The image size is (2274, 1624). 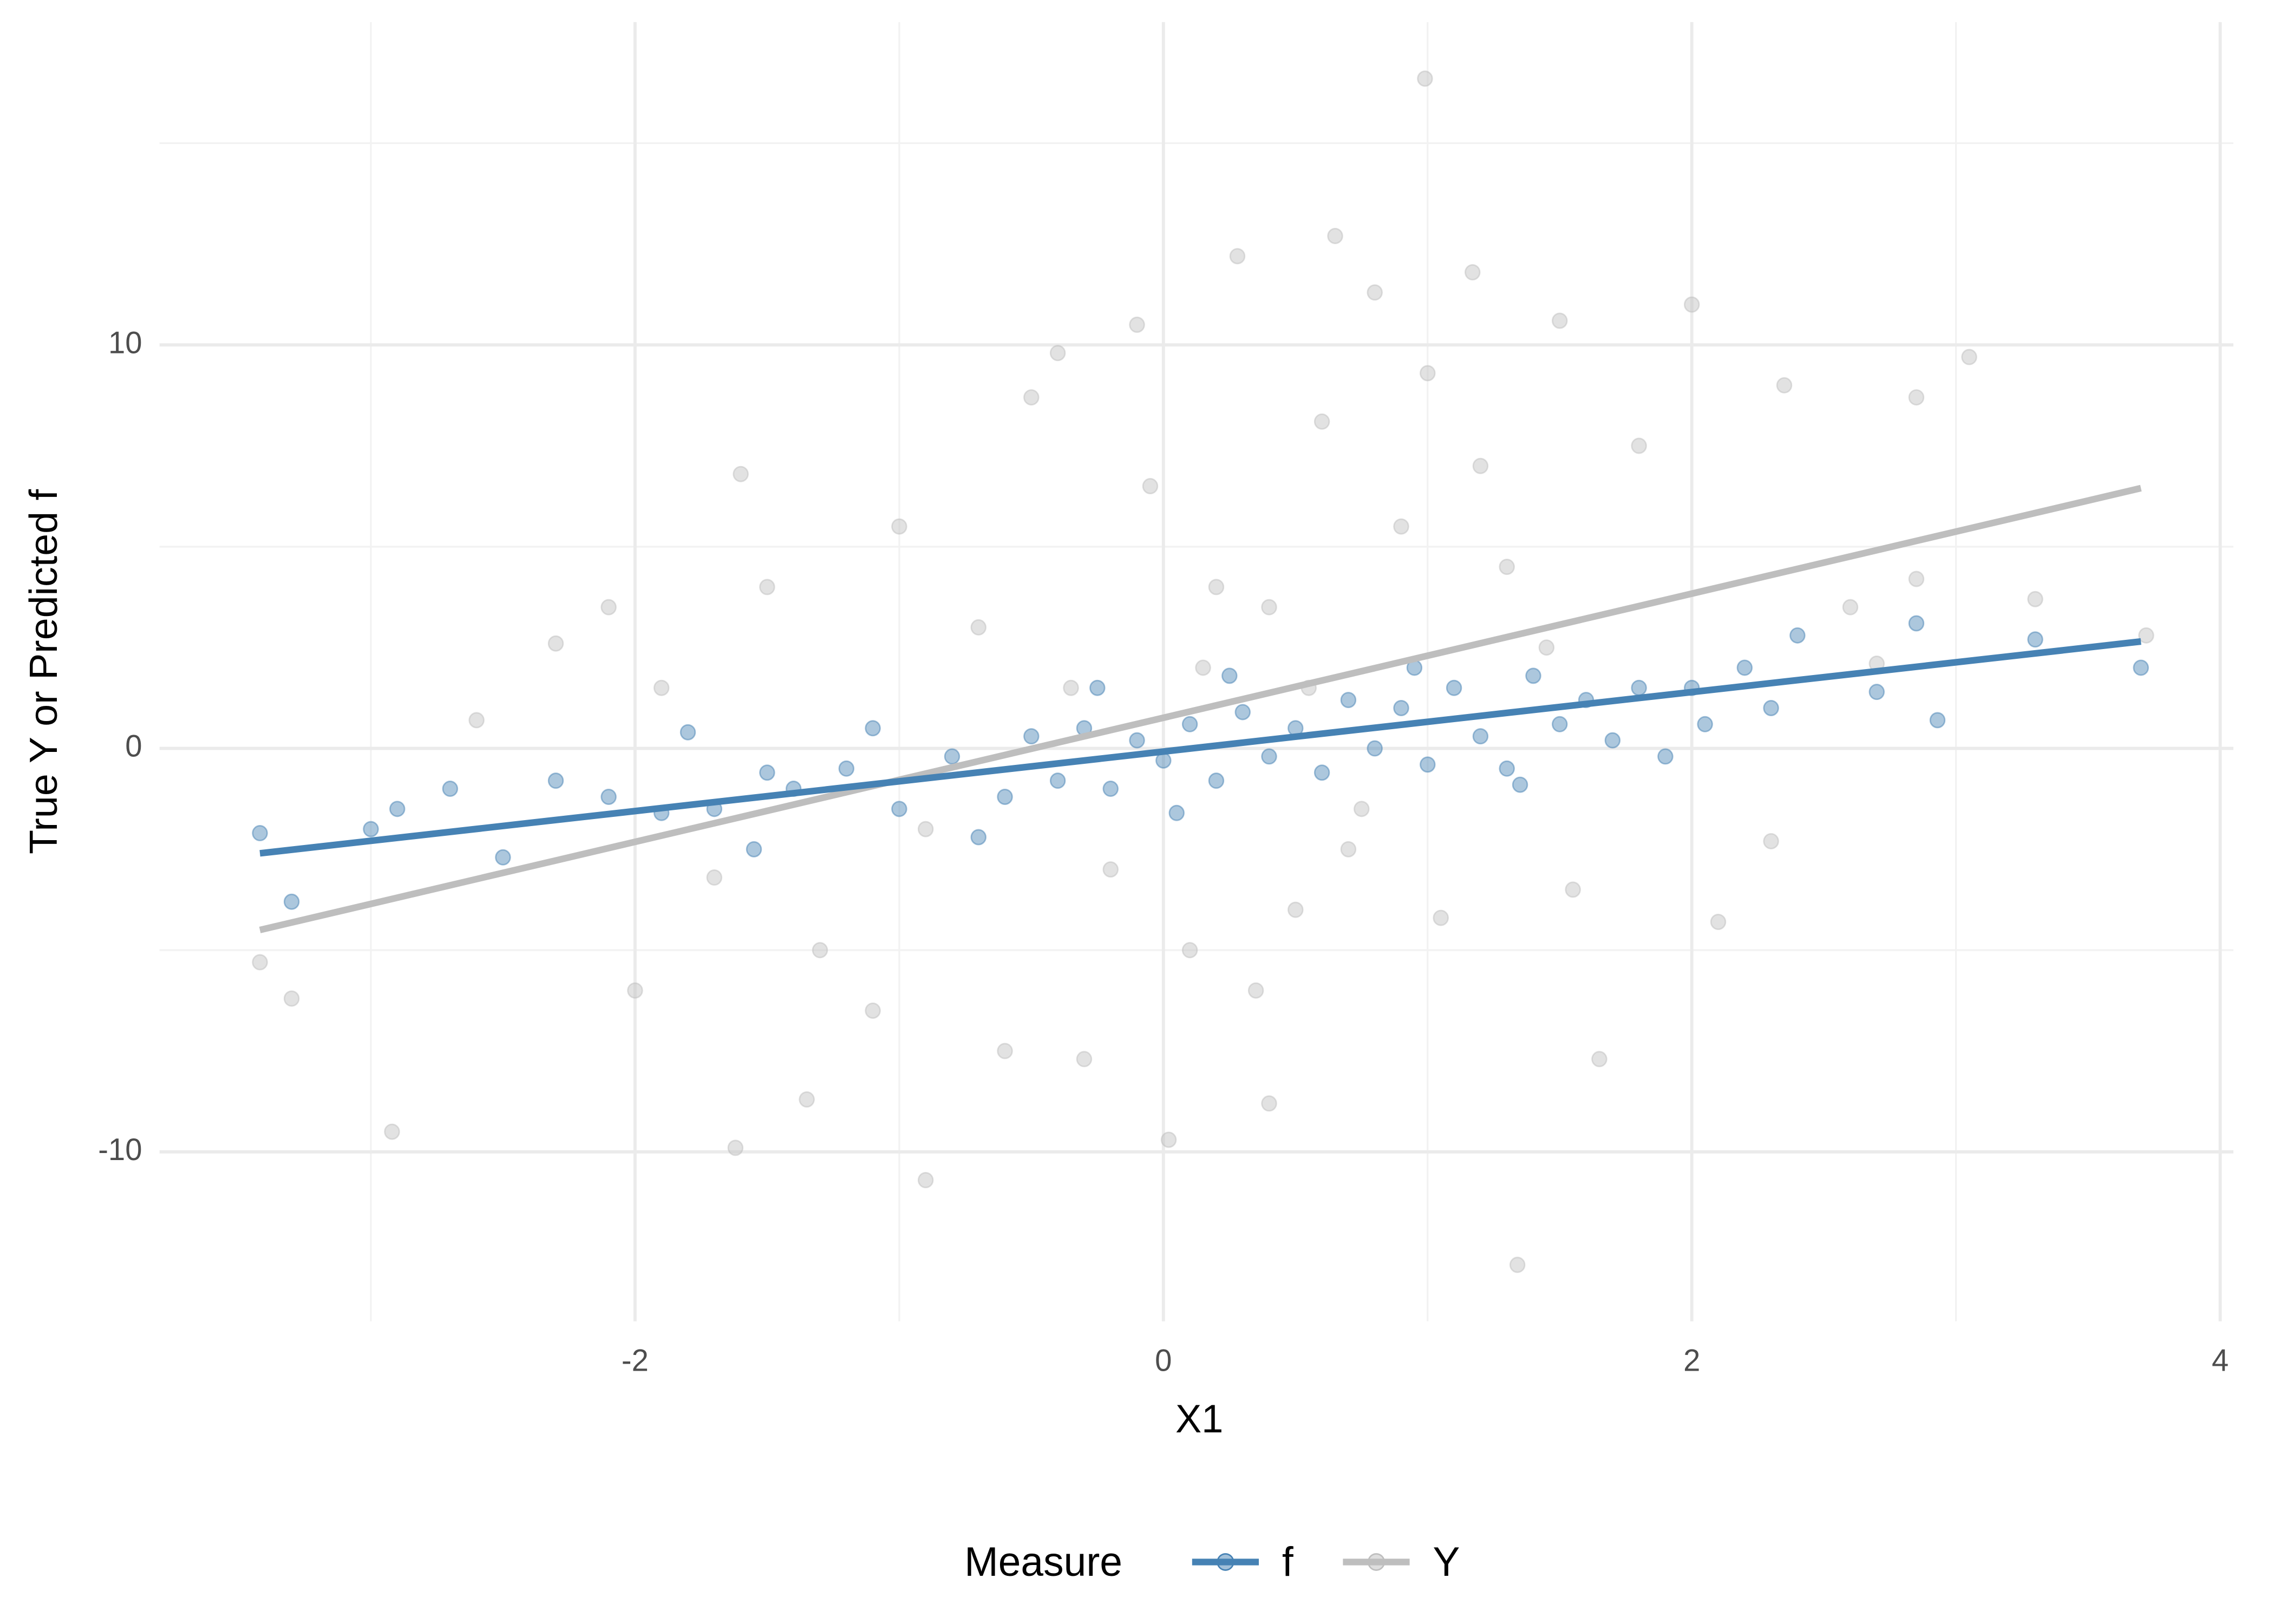 I want to click on legend-title: Measure, so click(x=1043, y=1561).